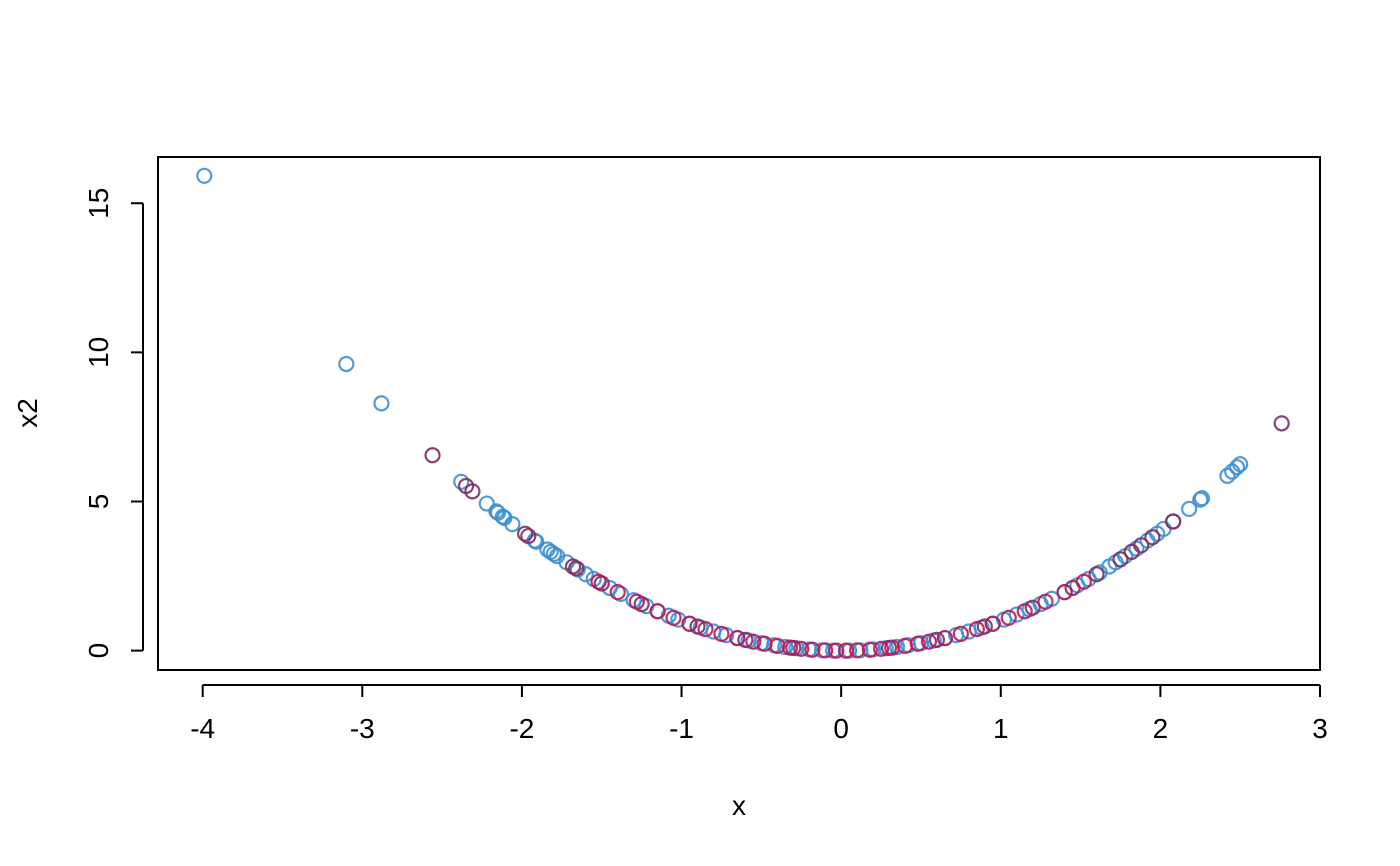 This screenshot has width=1400, height=866. Describe the element at coordinates (681, 728) in the screenshot. I see `x-tick-label: -1` at that location.